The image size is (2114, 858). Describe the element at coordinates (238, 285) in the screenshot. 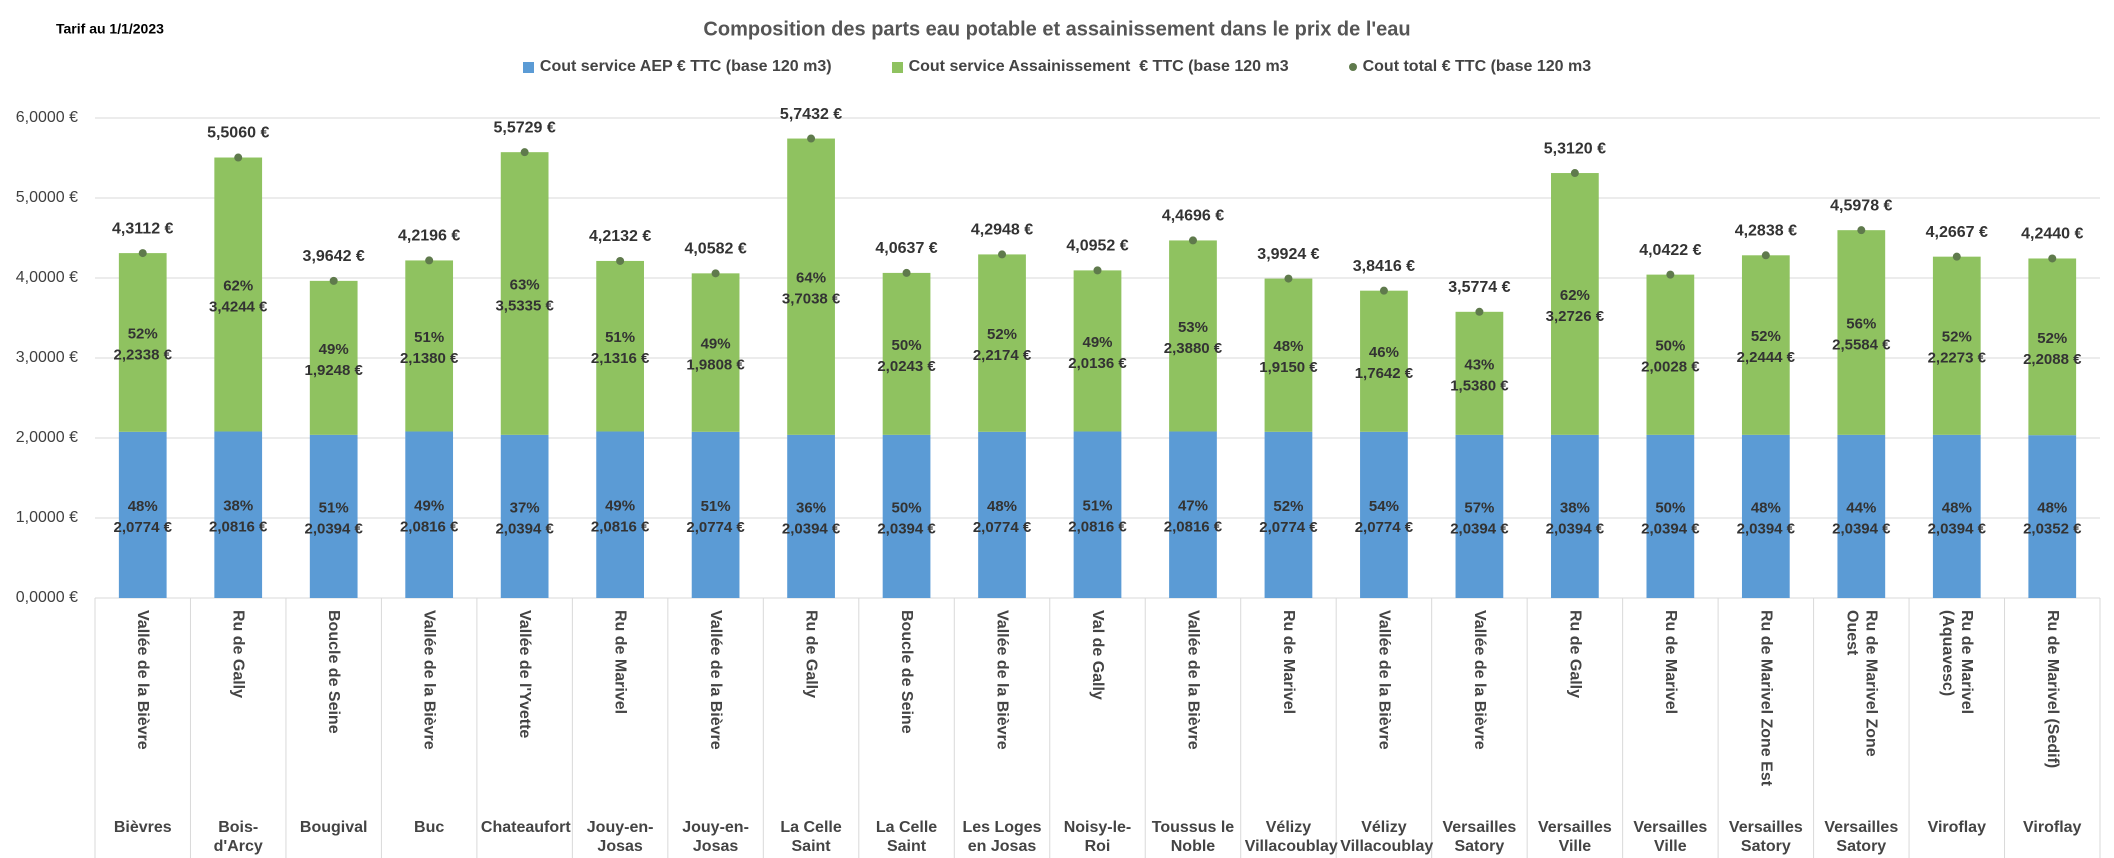

I see `percent-label: 62%` at that location.